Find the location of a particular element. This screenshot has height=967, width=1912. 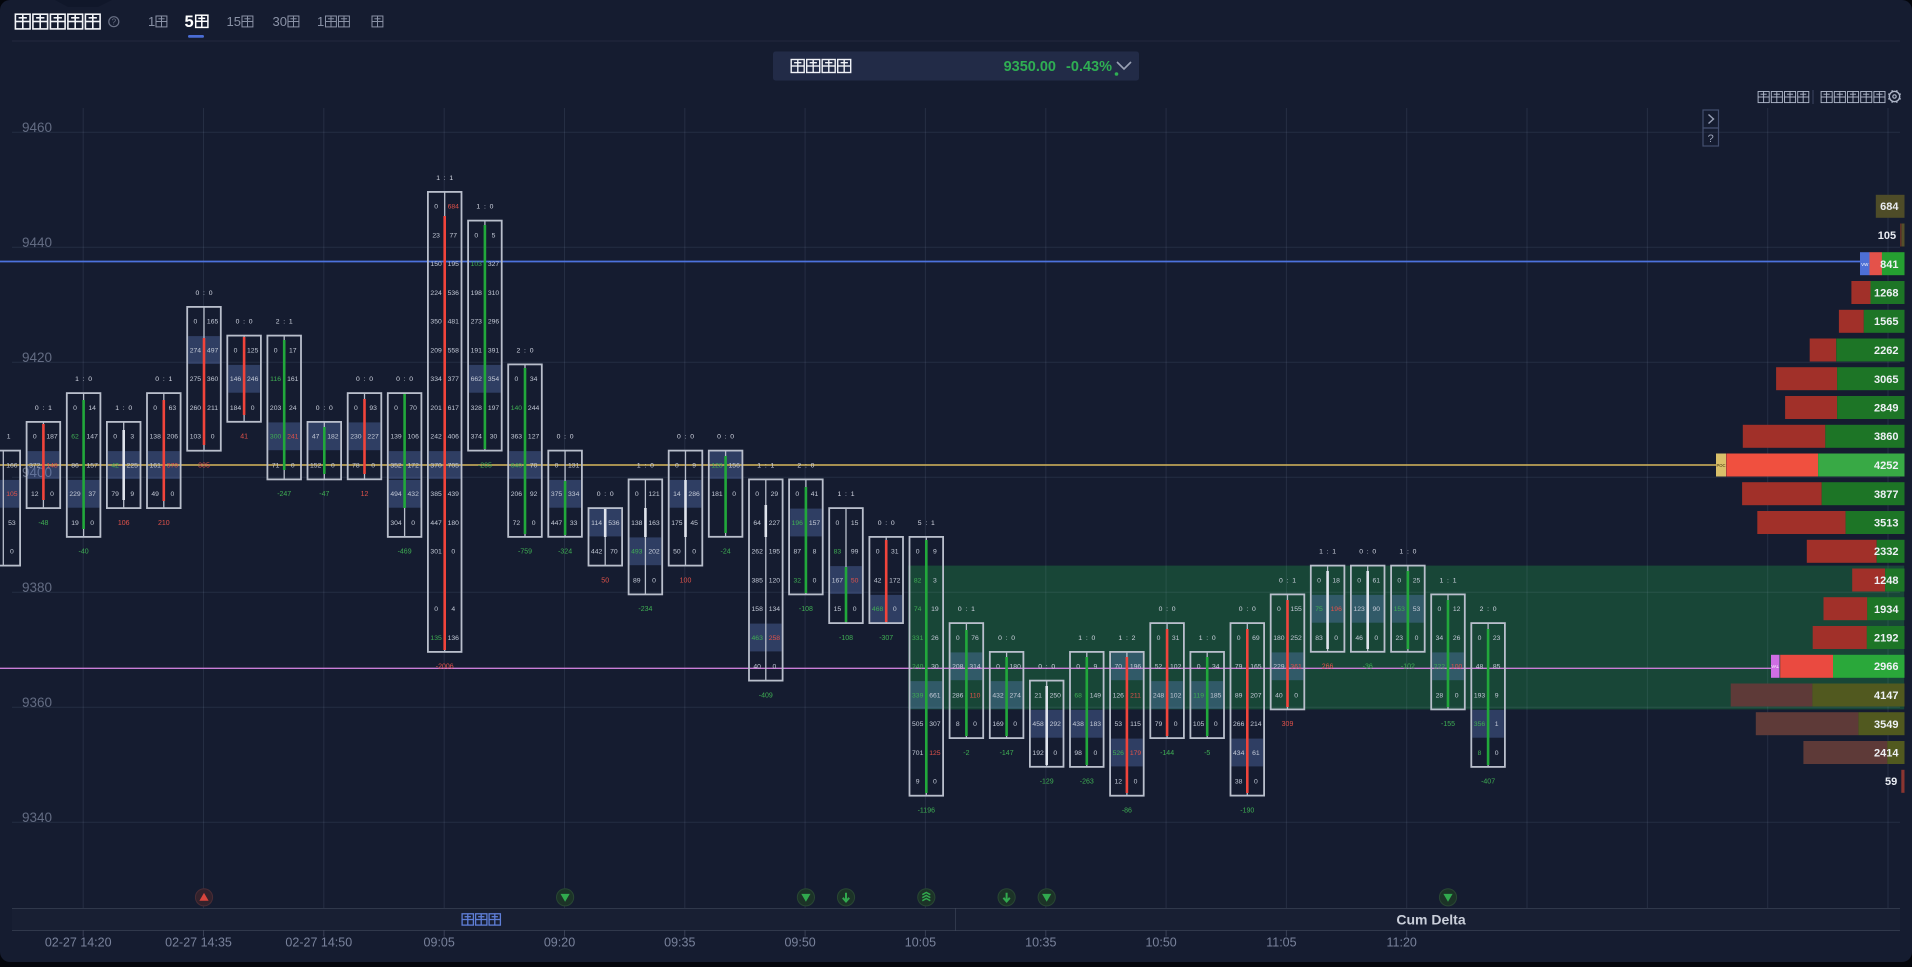

svg-text: 115 is located at coordinates (1135, 724).